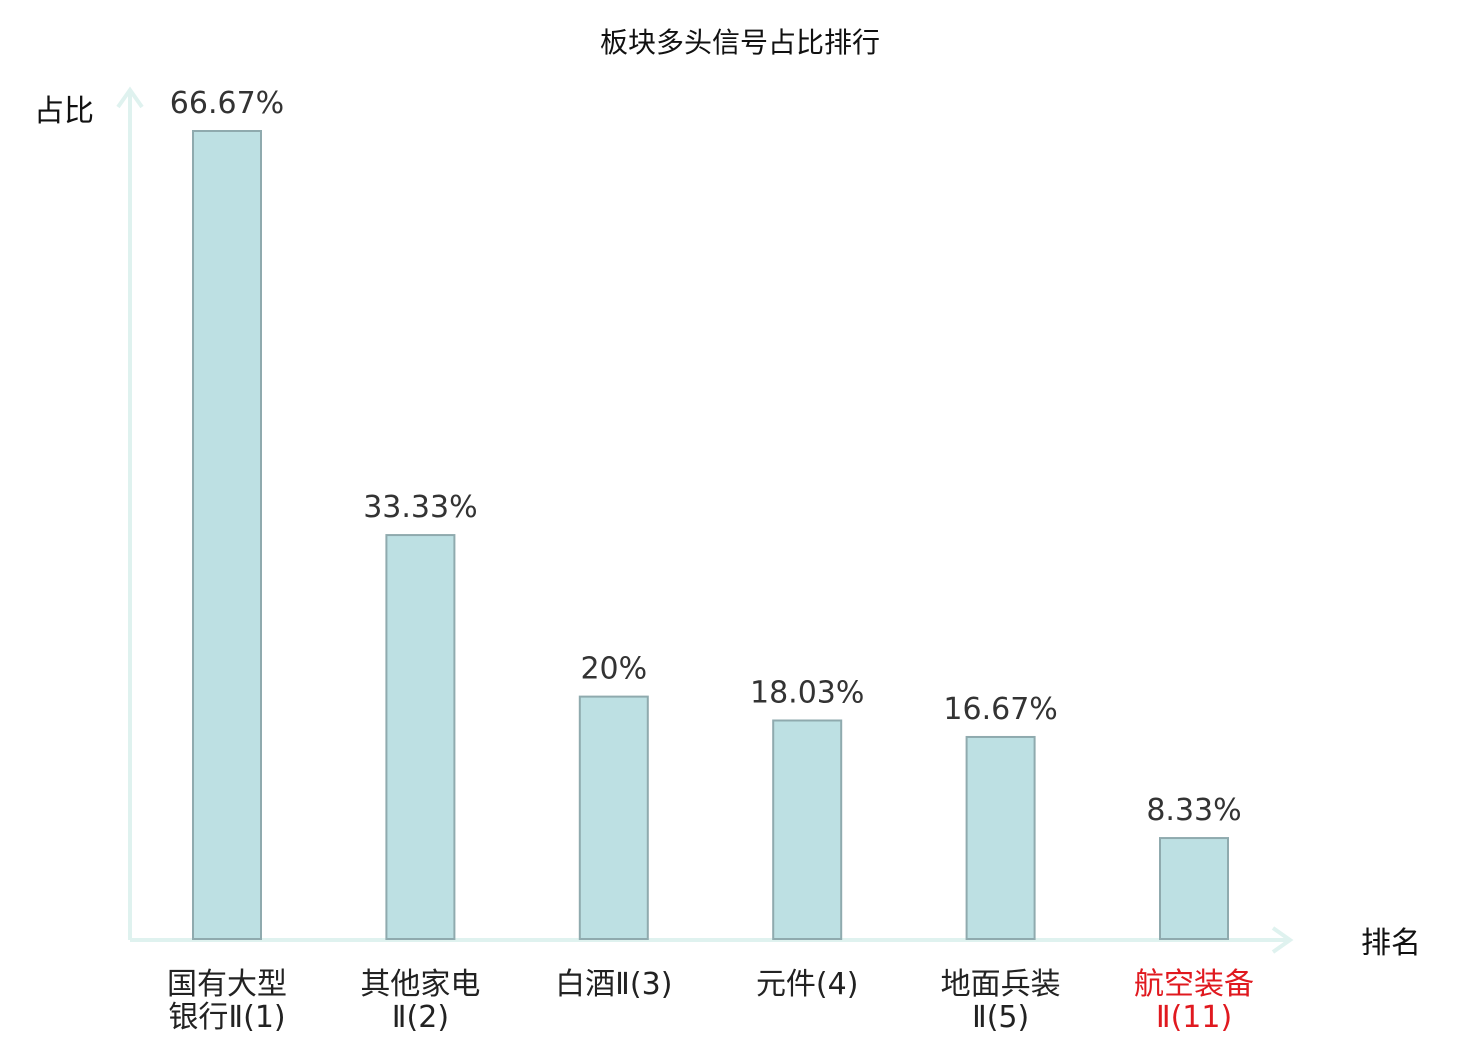 The width and height of the screenshot is (1480, 1040). Describe the element at coordinates (130, 97) in the screenshot. I see `y-axis-arrow` at that location.